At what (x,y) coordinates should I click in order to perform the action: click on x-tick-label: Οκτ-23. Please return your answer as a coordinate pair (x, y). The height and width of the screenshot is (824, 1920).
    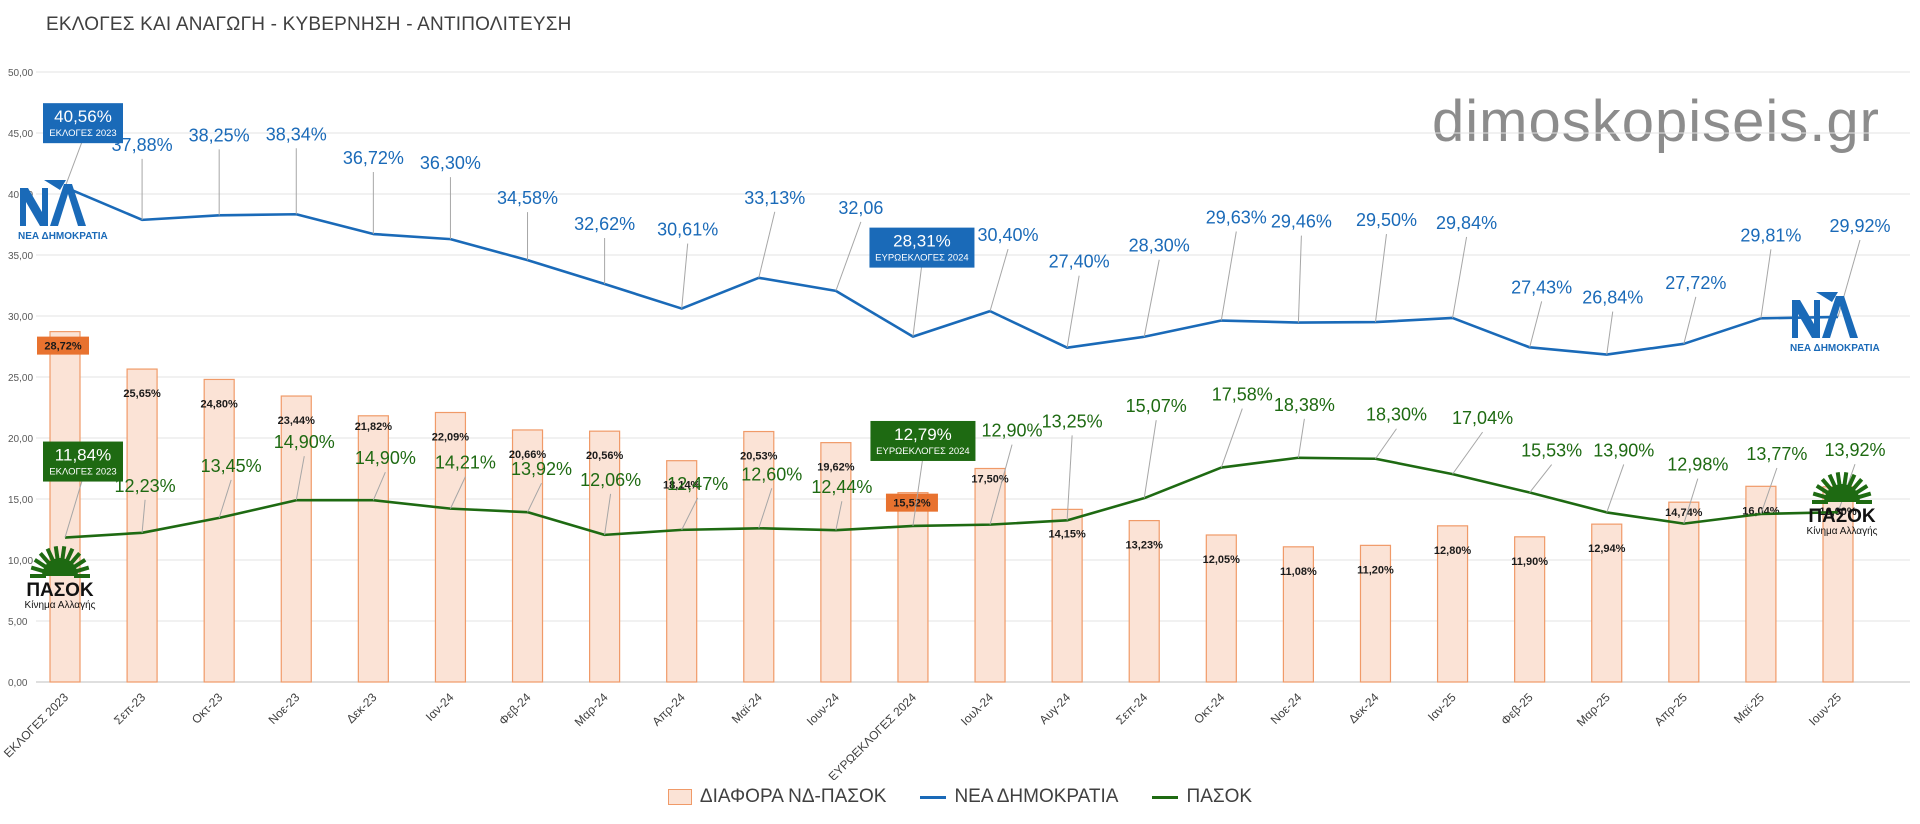
    Looking at the image, I should click on (207, 708).